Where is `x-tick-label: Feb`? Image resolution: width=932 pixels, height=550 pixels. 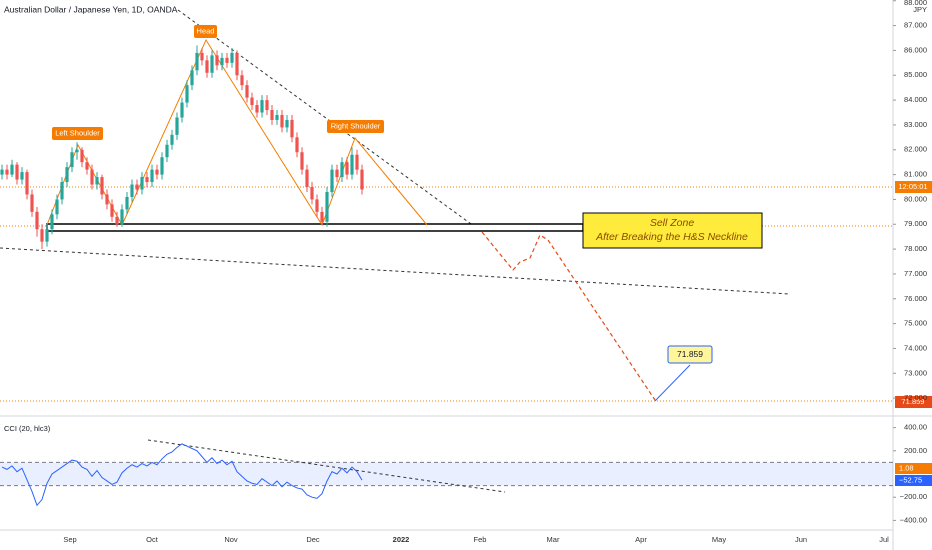 x-tick-label: Feb is located at coordinates (480, 539).